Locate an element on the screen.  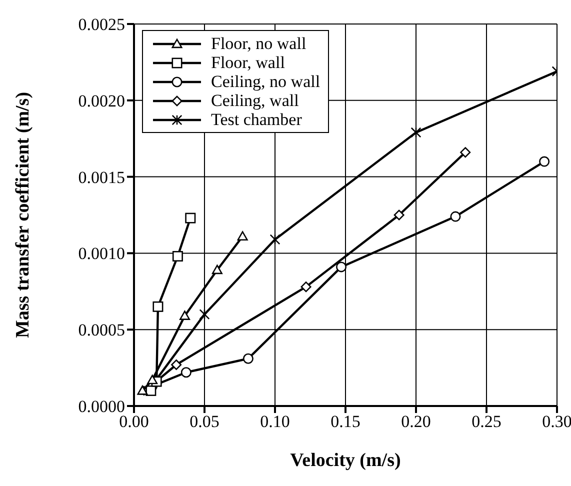
x-axis-title: Velocity (m/s) is located at coordinates (345, 460).